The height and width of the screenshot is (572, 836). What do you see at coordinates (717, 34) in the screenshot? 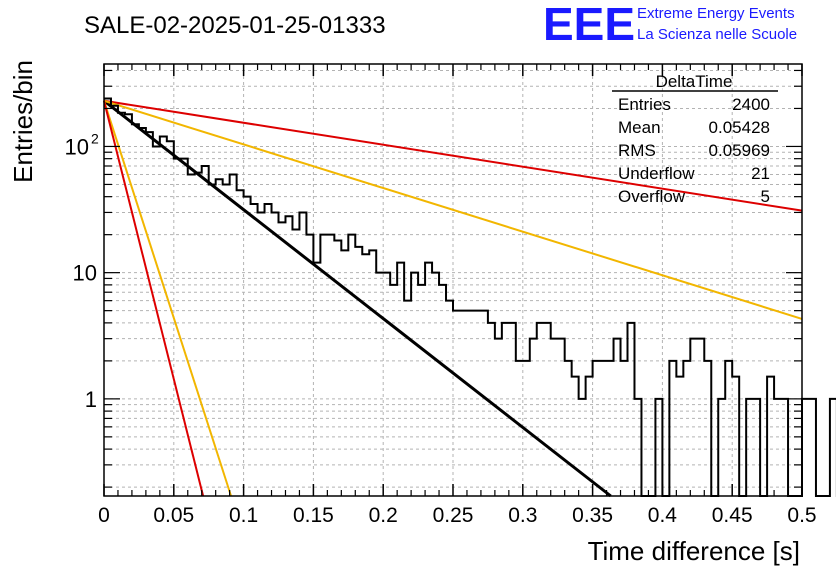
I see `logo-subtitle-2: La Scienza nelle Scuole` at bounding box center [717, 34].